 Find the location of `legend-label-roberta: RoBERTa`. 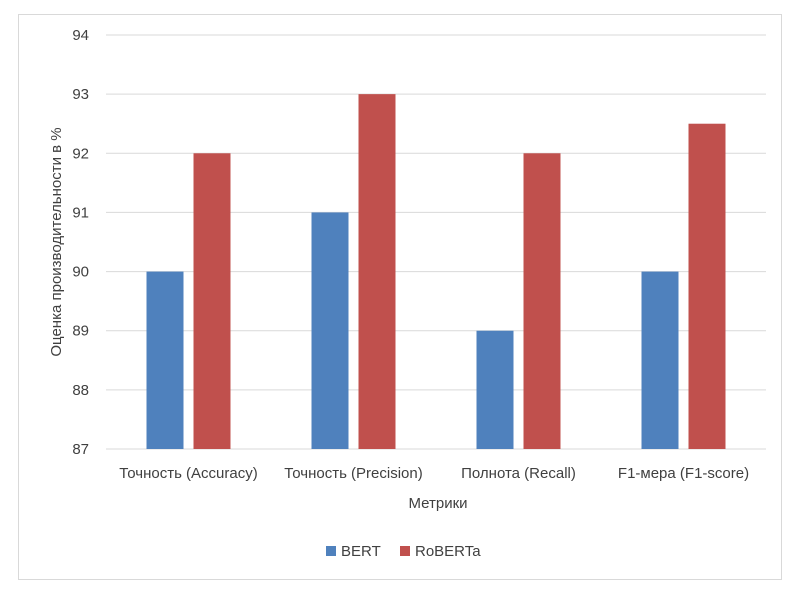

legend-label-roberta: RoBERTa is located at coordinates (448, 551).